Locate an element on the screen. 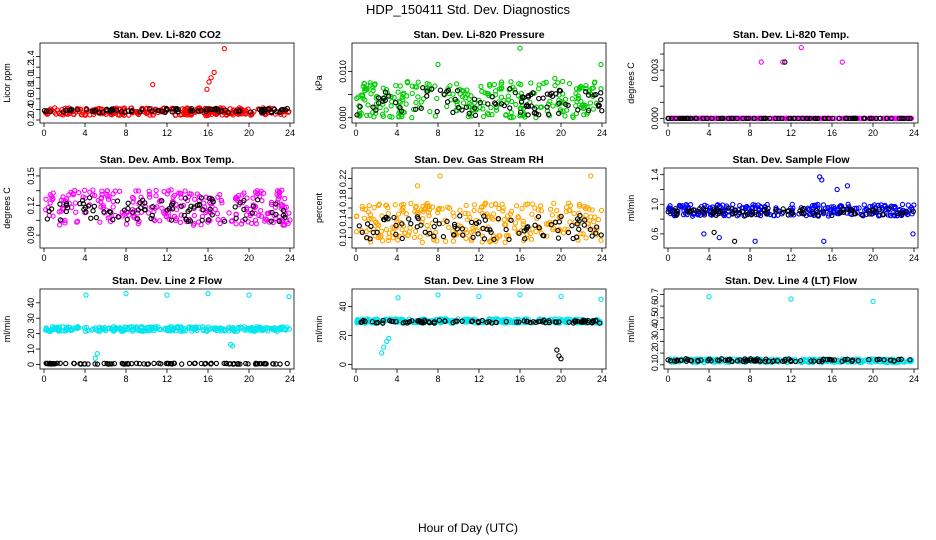 This screenshot has height=540, width=936. x-tick-label: 4 is located at coordinates (84, 379).